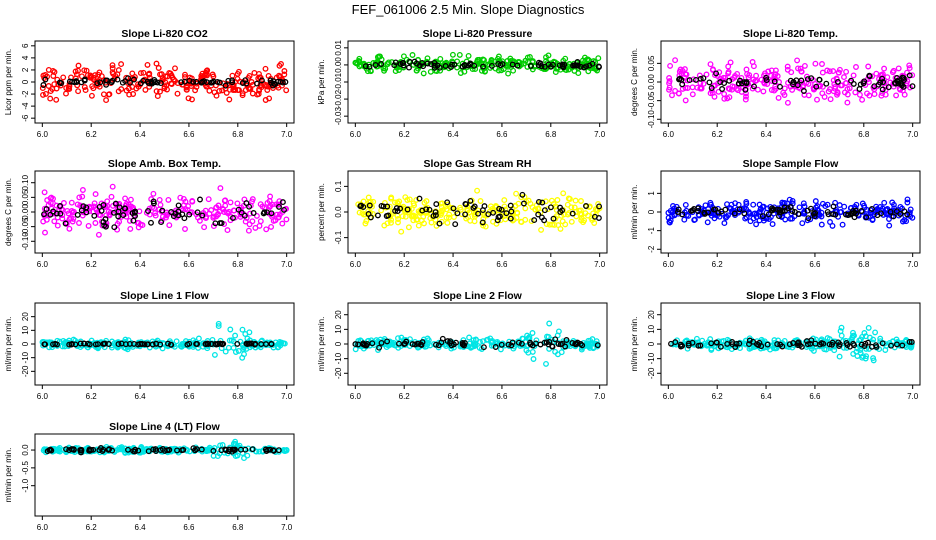 This screenshot has width=936, height=540. What do you see at coordinates (477, 82) in the screenshot?
I see `plot-frame` at bounding box center [477, 82].